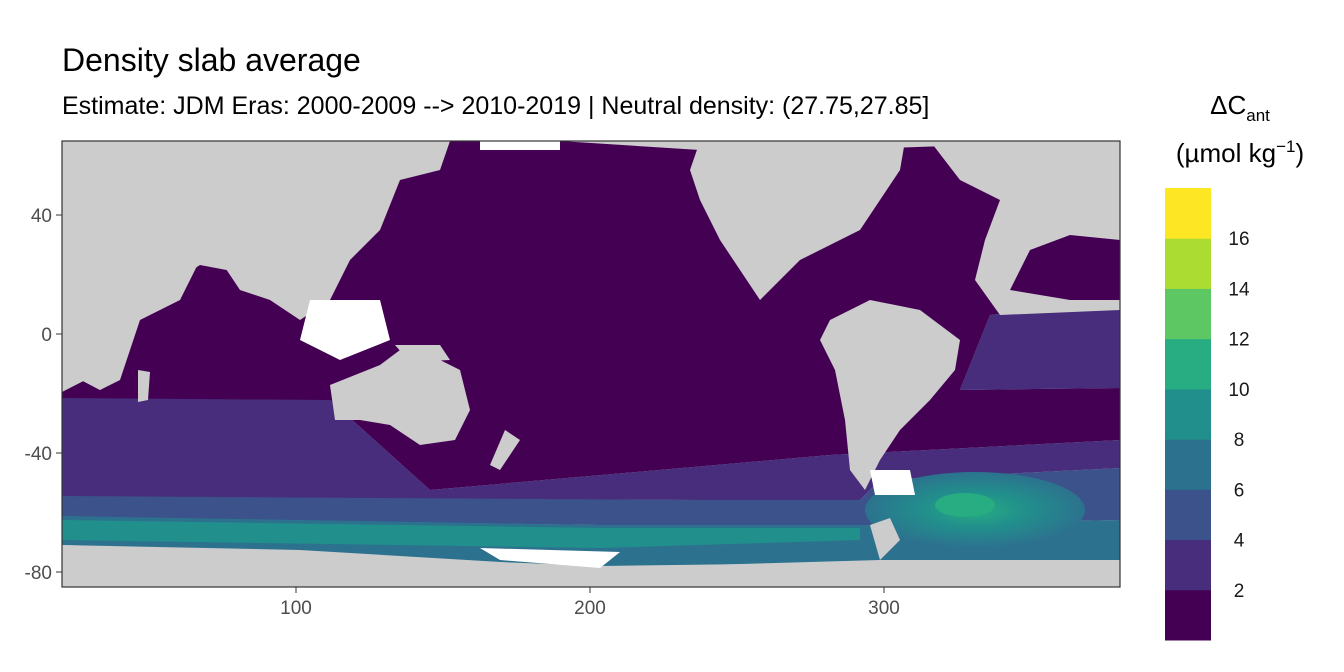 The width and height of the screenshot is (1344, 672). I want to click on land-greenland-europe, so click(1025, 228).